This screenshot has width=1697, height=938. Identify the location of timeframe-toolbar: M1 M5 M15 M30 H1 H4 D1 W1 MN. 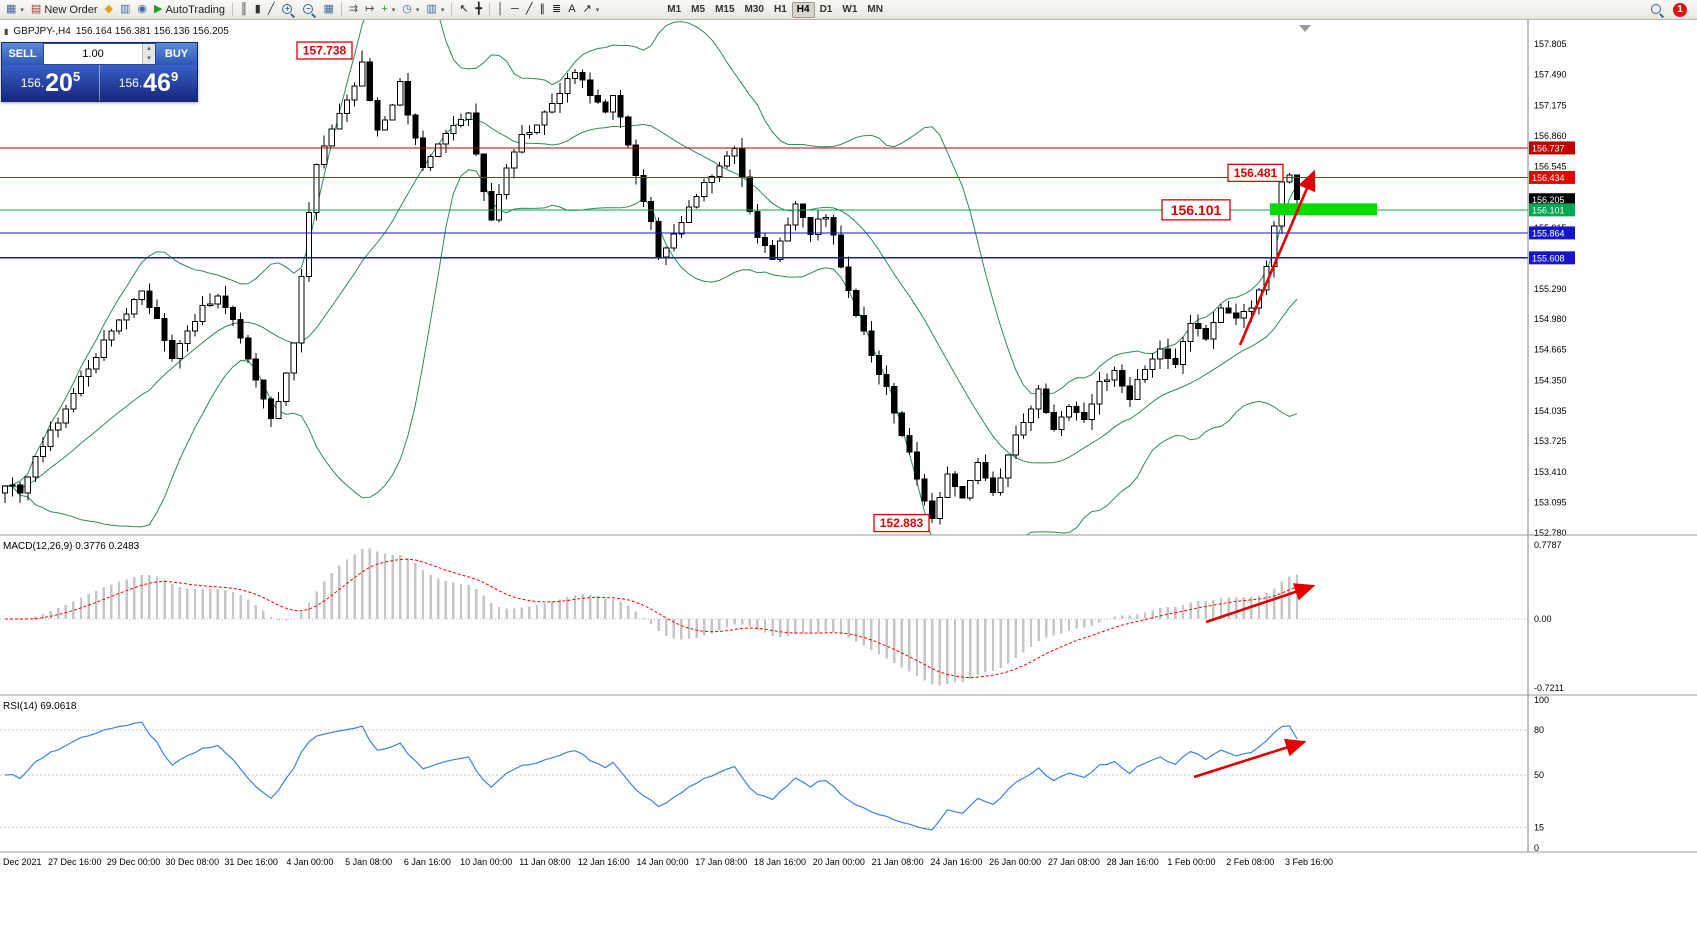
(775, 9).